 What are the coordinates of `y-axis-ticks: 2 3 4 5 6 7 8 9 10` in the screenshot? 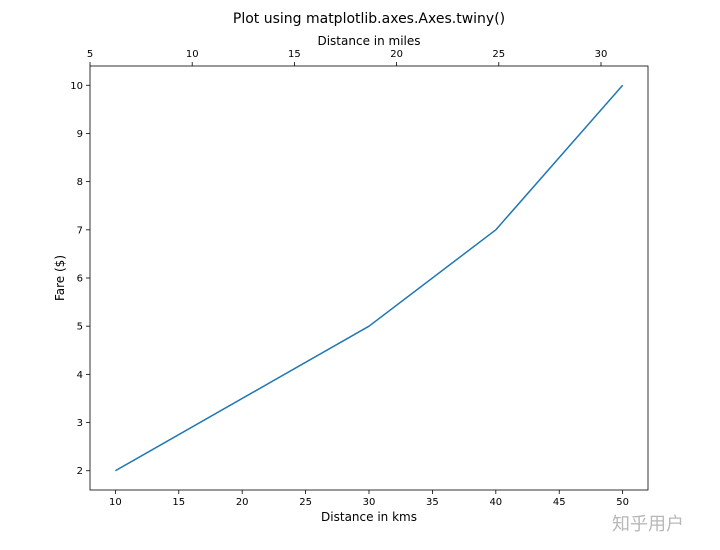 It's located at (80, 279).